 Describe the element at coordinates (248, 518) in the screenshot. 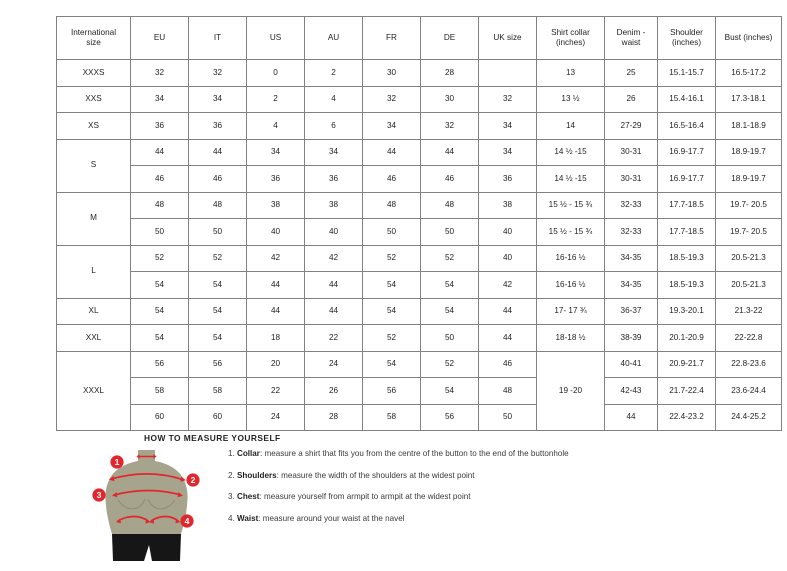

I see `instruction-term: Waist` at that location.